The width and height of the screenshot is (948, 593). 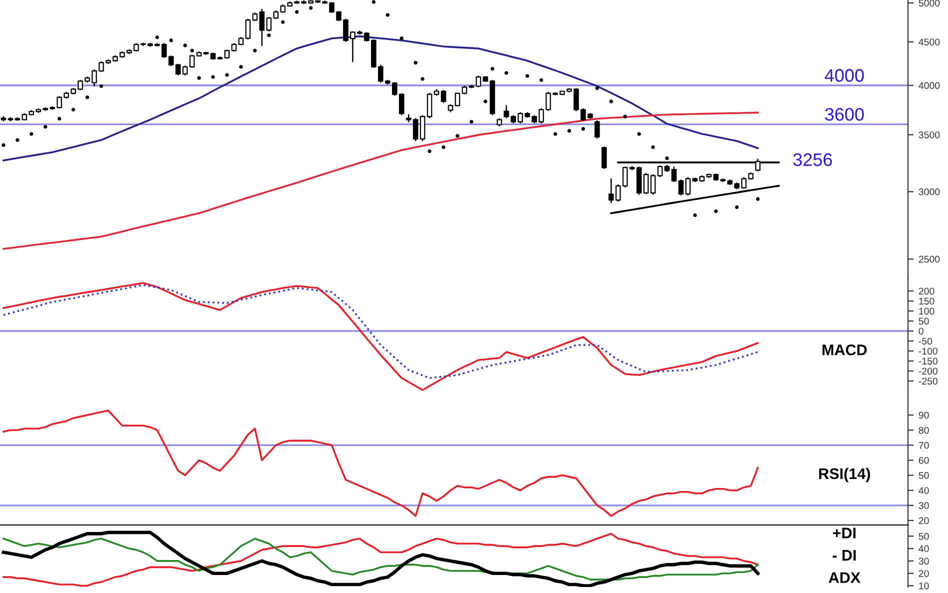 I want to click on y-tick-label: 200, so click(x=926, y=291).